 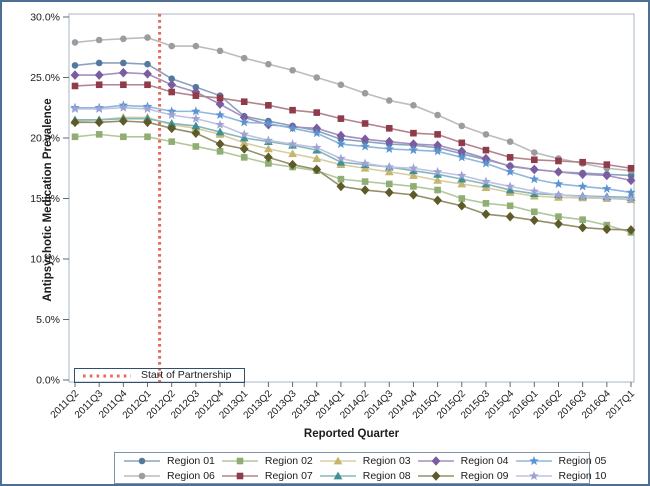 What do you see at coordinates (166, 461) in the screenshot?
I see `legend-item-region-01: Region 01` at bounding box center [166, 461].